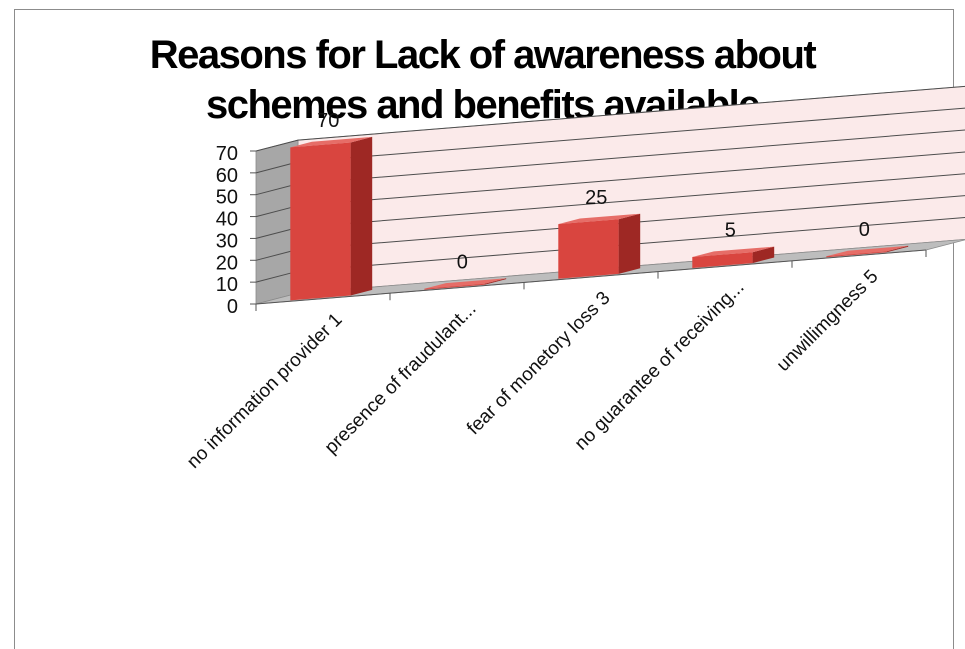 The height and width of the screenshot is (649, 965). I want to click on y-tick-label: 10, so click(227, 285).